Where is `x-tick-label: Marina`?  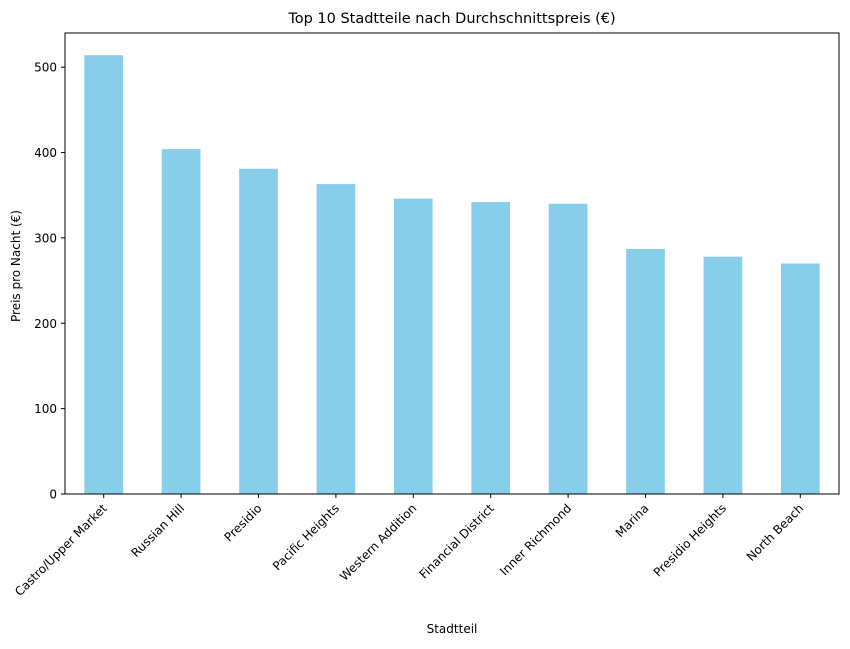 x-tick-label: Marina is located at coordinates (632, 520).